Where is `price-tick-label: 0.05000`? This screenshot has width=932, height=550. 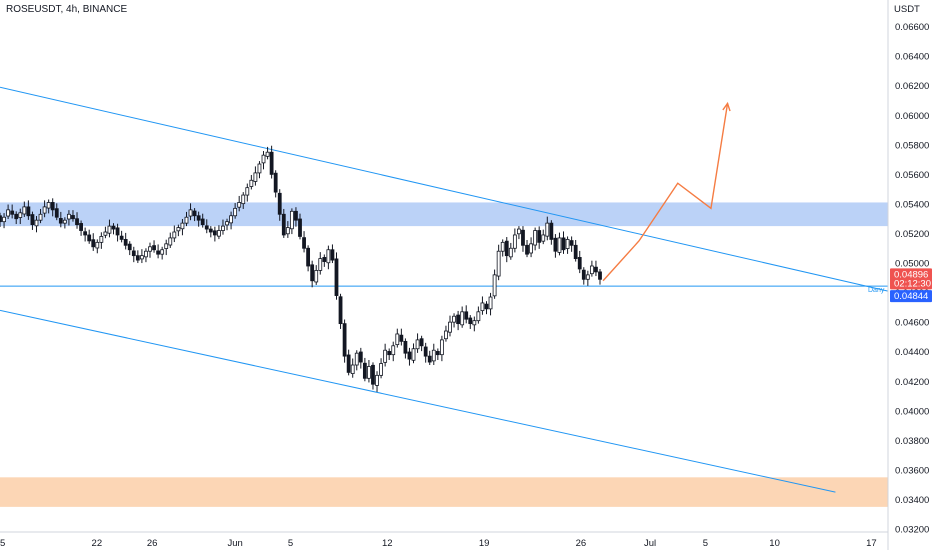
price-tick-label: 0.05000 is located at coordinates (912, 264).